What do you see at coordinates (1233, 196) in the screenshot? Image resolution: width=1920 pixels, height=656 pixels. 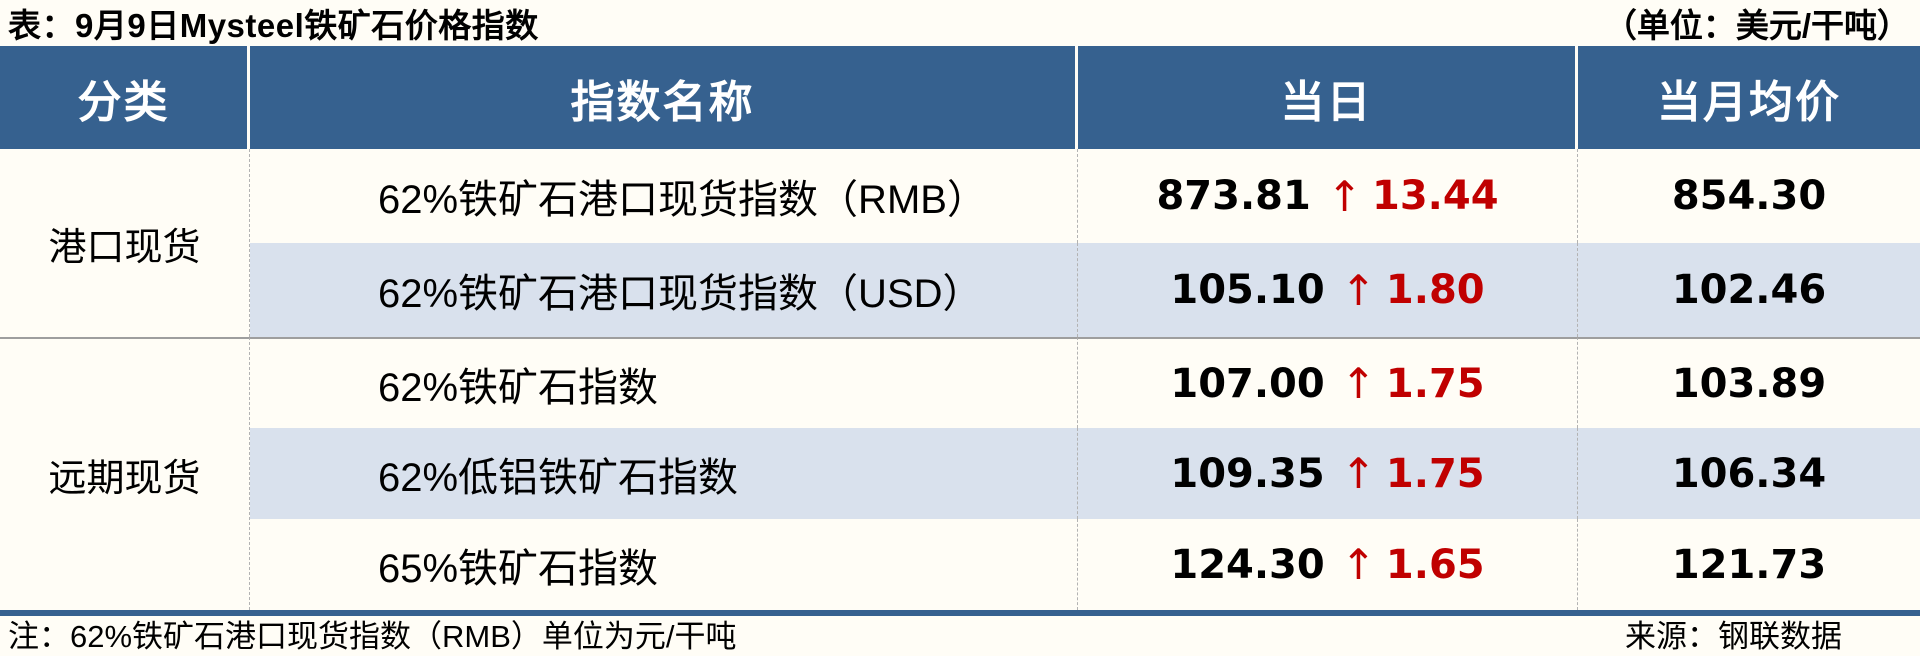 I see `daily-value: 873.81` at bounding box center [1233, 196].